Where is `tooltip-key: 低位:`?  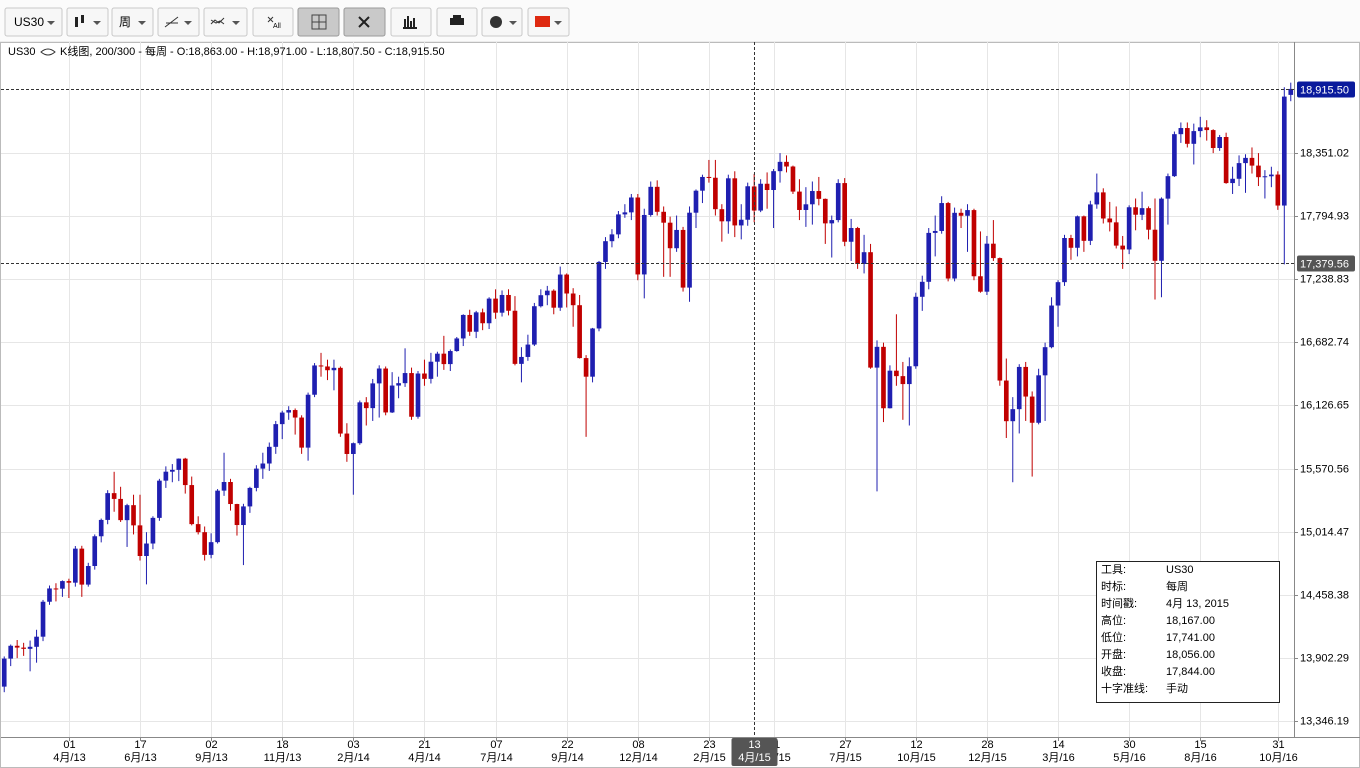 tooltip-key: 低位: is located at coordinates (1113, 637).